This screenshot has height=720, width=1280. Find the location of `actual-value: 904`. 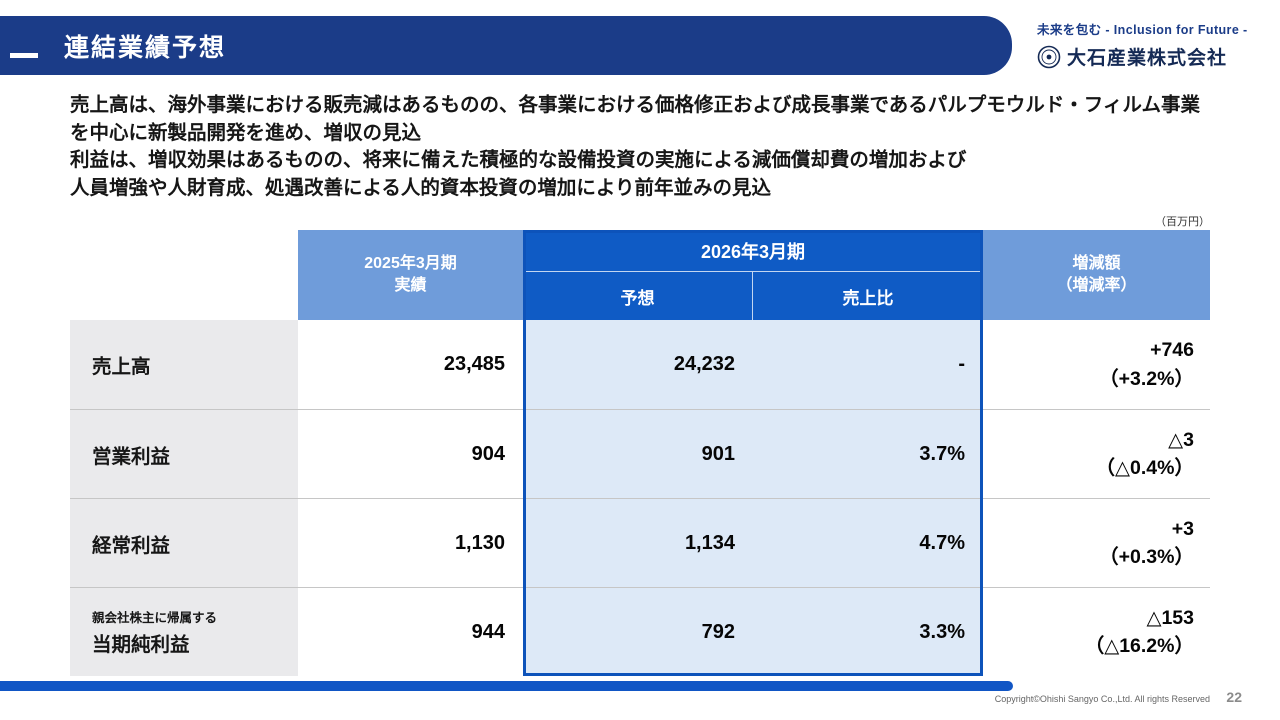

actual-value: 904 is located at coordinates (410, 454).